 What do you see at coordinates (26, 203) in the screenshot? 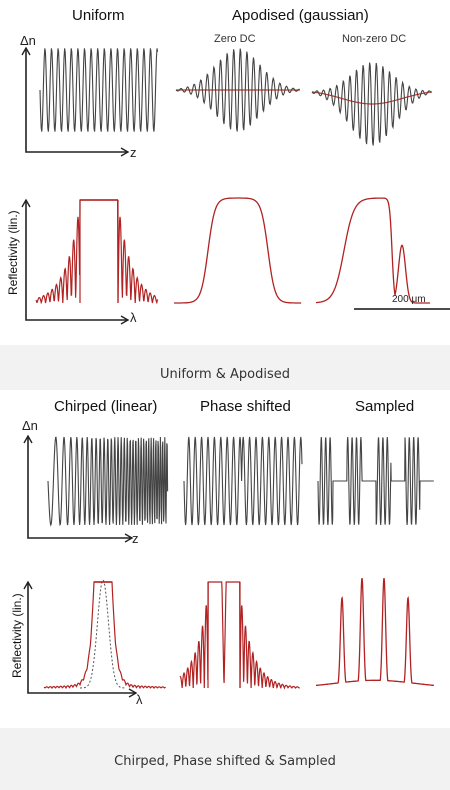
I see `axes-spectrum-uniform-arrow-y` at bounding box center [26, 203].